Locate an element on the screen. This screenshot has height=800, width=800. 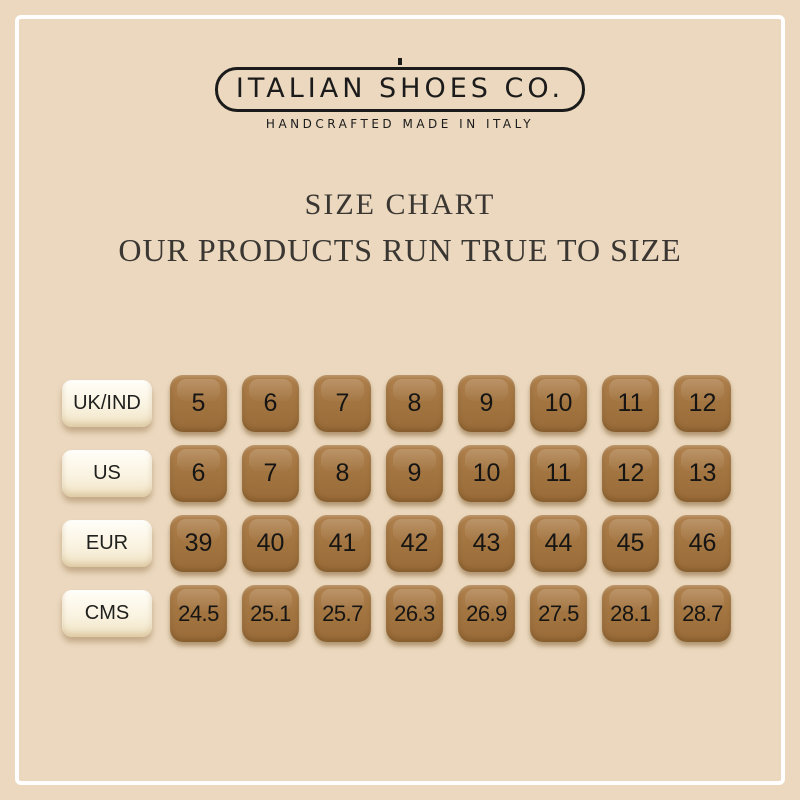
size-value: 43 is located at coordinates (486, 543).